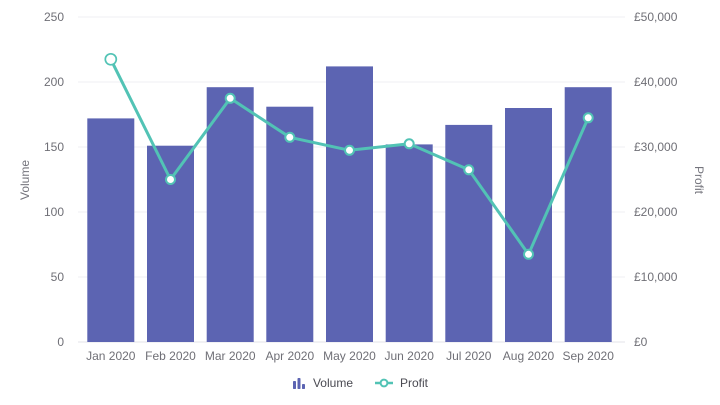 This screenshot has width=720, height=405. What do you see at coordinates (360, 383) in the screenshot?
I see `legend: Volume Profit` at bounding box center [360, 383].